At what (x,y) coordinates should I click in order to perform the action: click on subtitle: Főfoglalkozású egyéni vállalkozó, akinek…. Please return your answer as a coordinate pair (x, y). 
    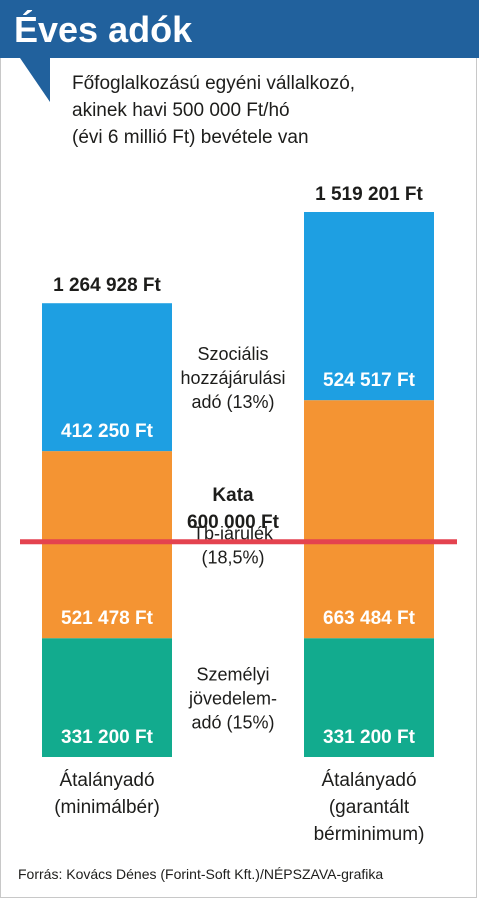
    Looking at the image, I should click on (272, 110).